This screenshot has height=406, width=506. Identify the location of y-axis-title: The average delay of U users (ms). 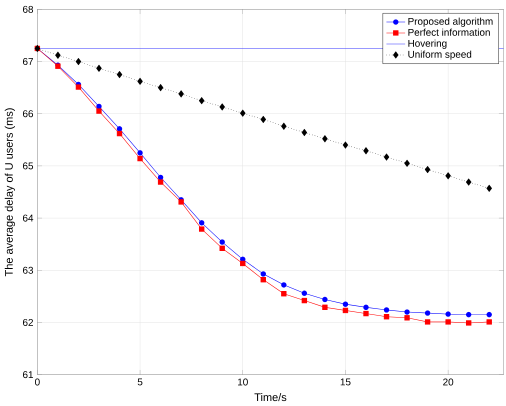
(9, 192).